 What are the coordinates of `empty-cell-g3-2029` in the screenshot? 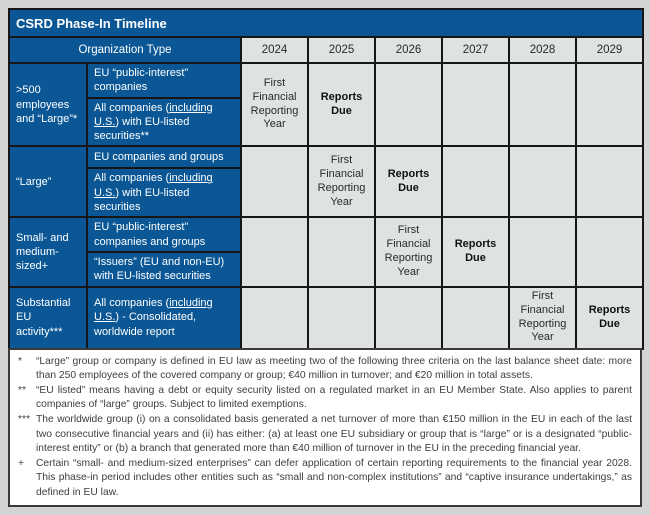 It's located at (609, 252).